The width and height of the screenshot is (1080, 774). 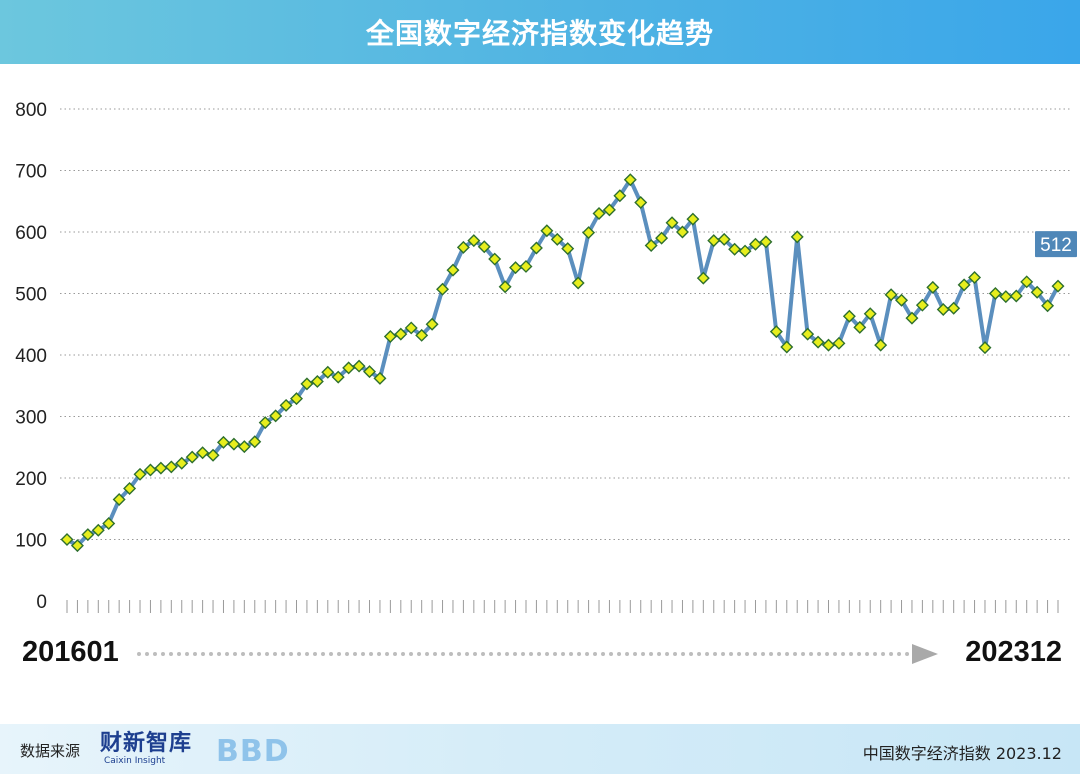 I want to click on y-tick-label: 600, so click(x=31, y=233).